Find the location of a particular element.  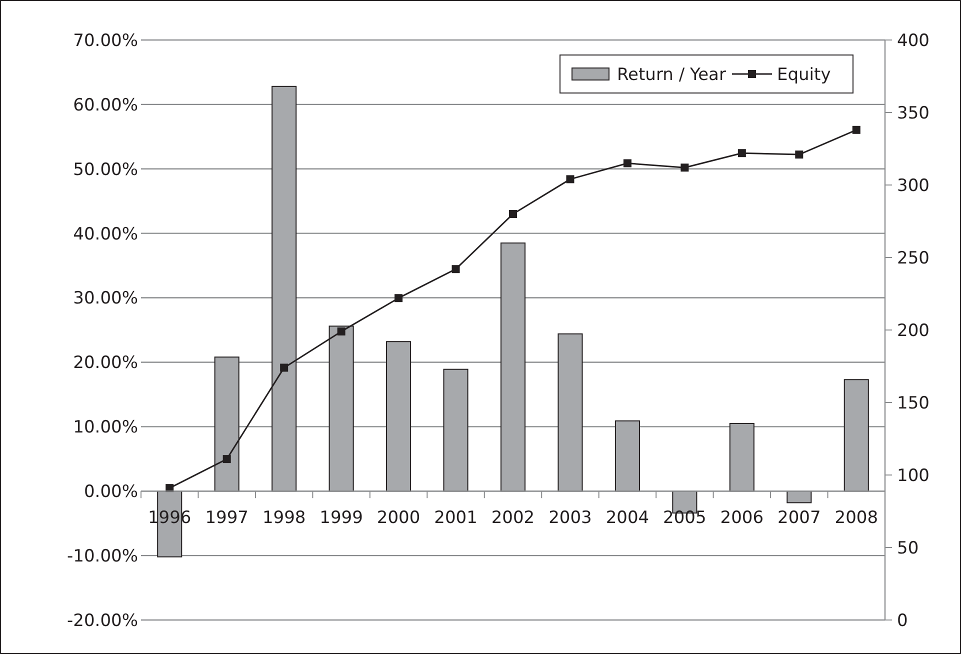

x-tick-label: 1998 is located at coordinates (284, 518).